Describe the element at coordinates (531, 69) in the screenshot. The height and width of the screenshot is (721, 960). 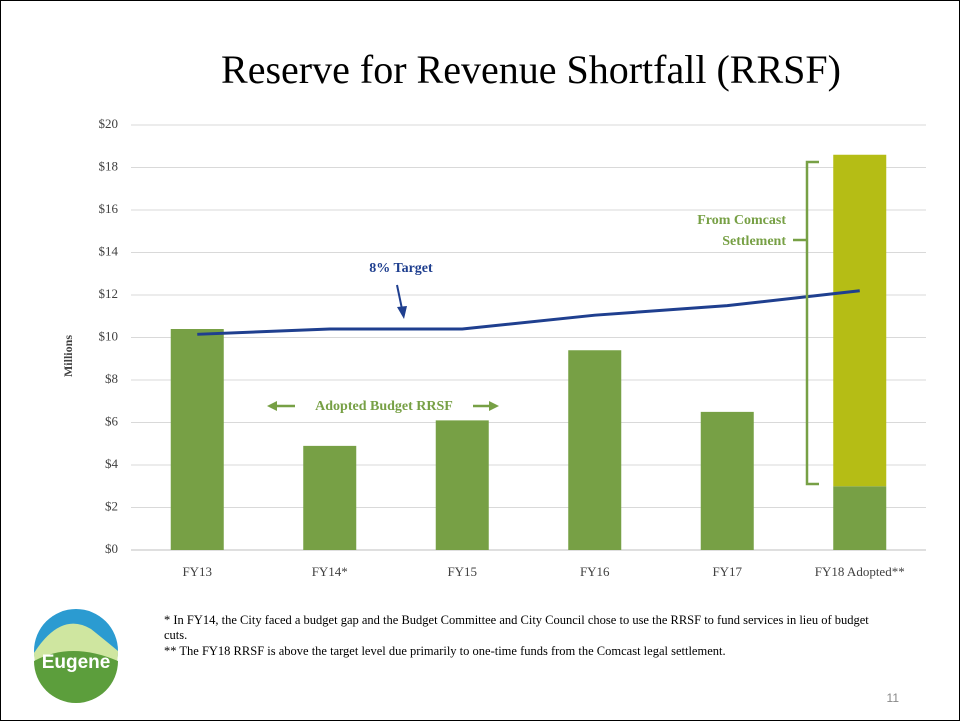
I see `slide-title: Reserve for Revenue Shortfall (RRSF)` at that location.